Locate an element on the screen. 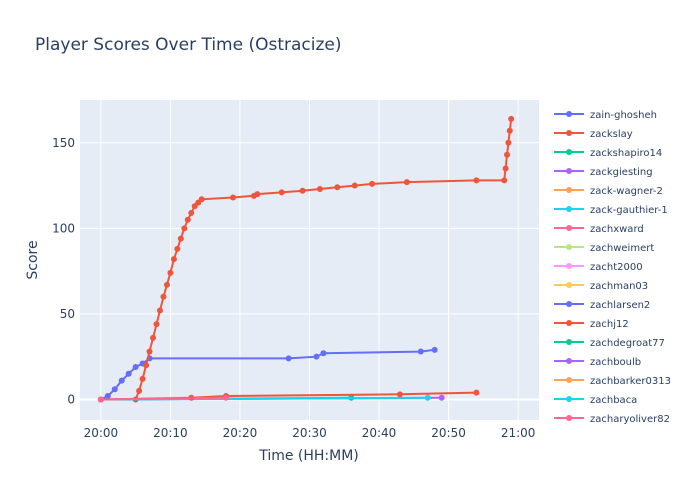 The height and width of the screenshot is (500, 700). legend-item: zacht2000 is located at coordinates (598, 267).